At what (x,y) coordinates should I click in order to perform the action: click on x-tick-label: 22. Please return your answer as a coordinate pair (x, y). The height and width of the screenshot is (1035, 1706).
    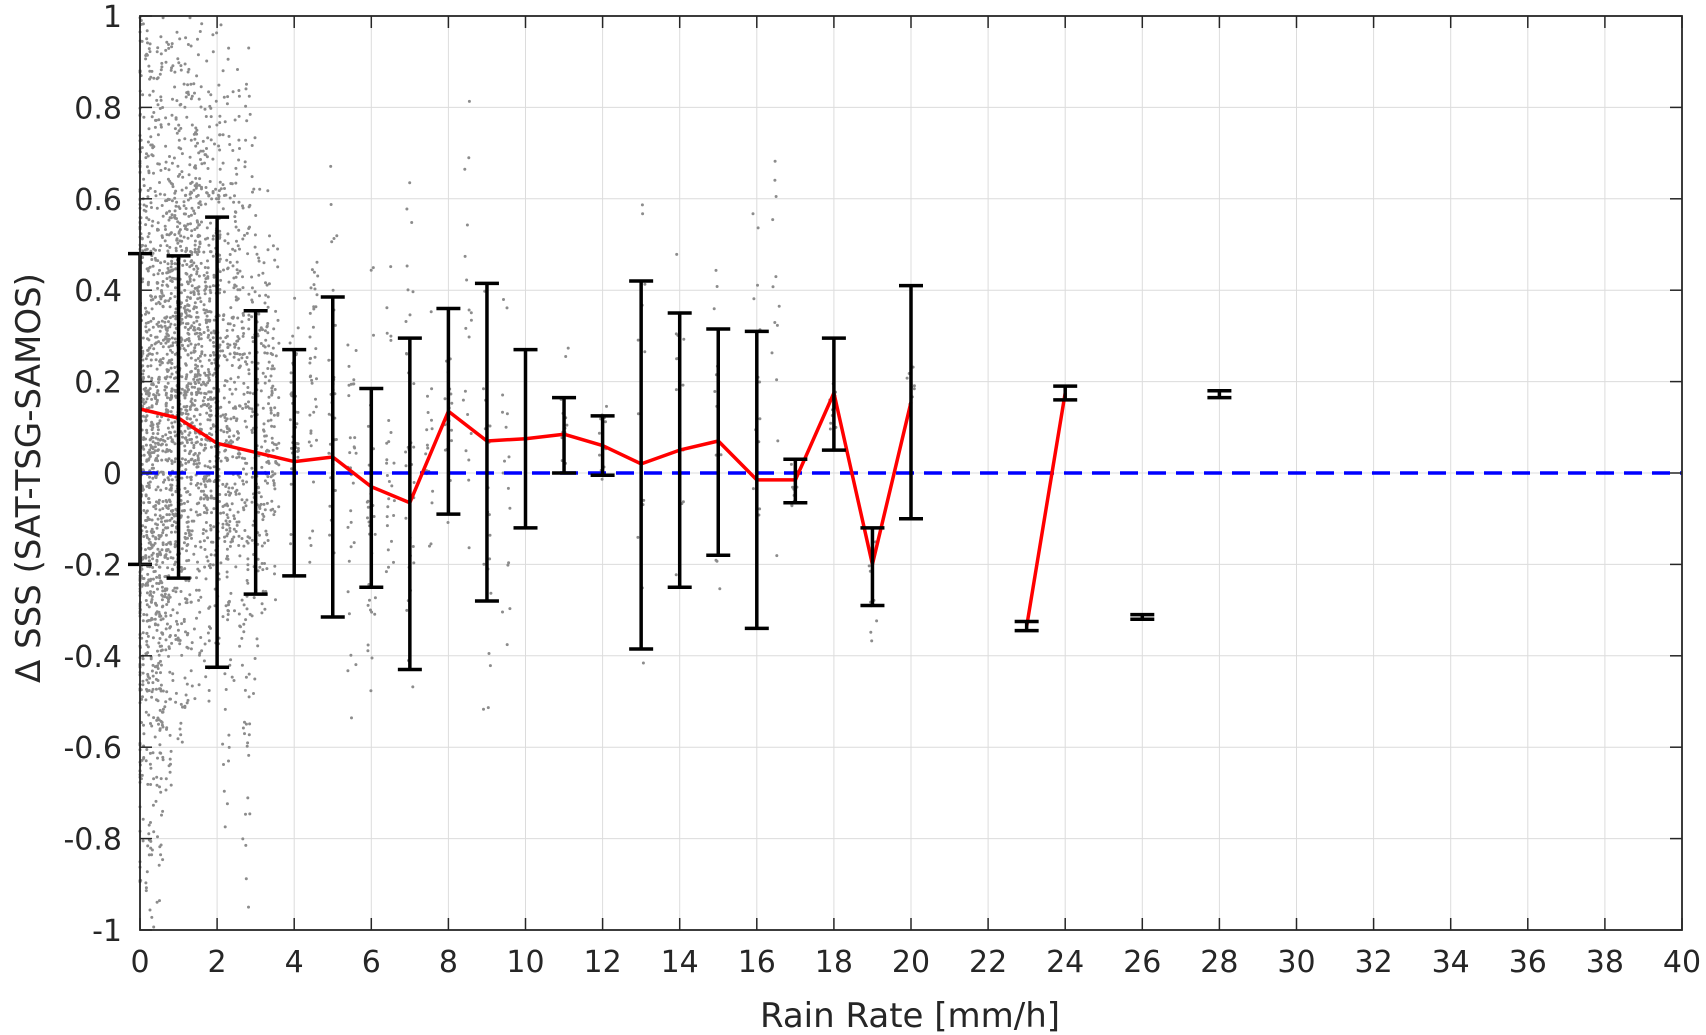
    Looking at the image, I should click on (988, 962).